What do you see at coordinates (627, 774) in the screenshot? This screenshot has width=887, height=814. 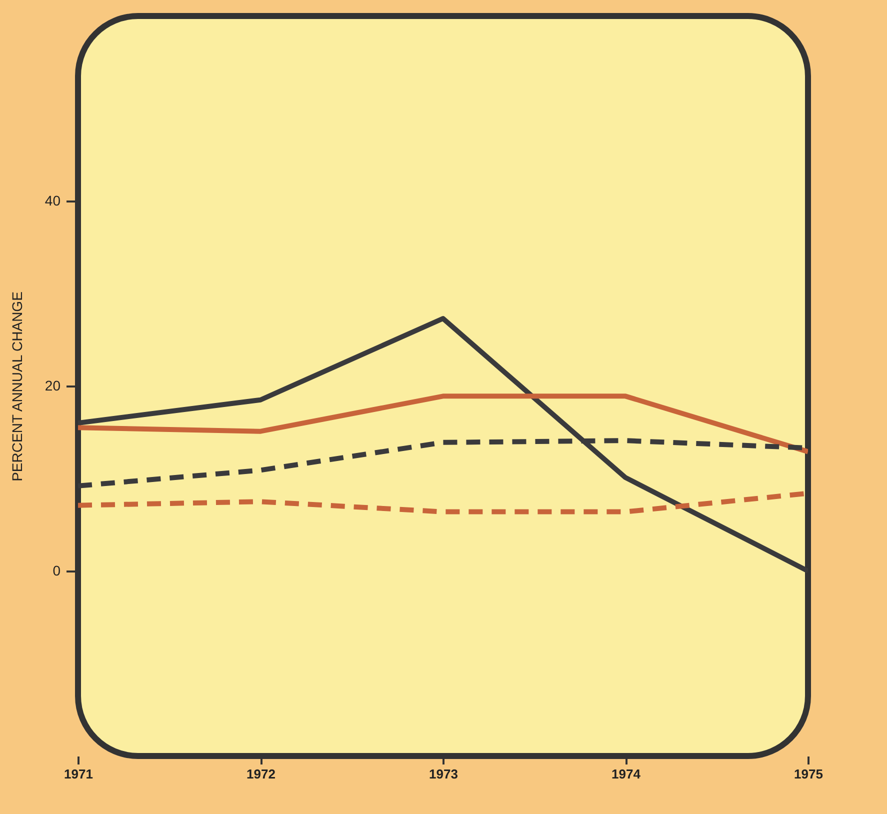 I see `x-tick-label: 1974` at bounding box center [627, 774].